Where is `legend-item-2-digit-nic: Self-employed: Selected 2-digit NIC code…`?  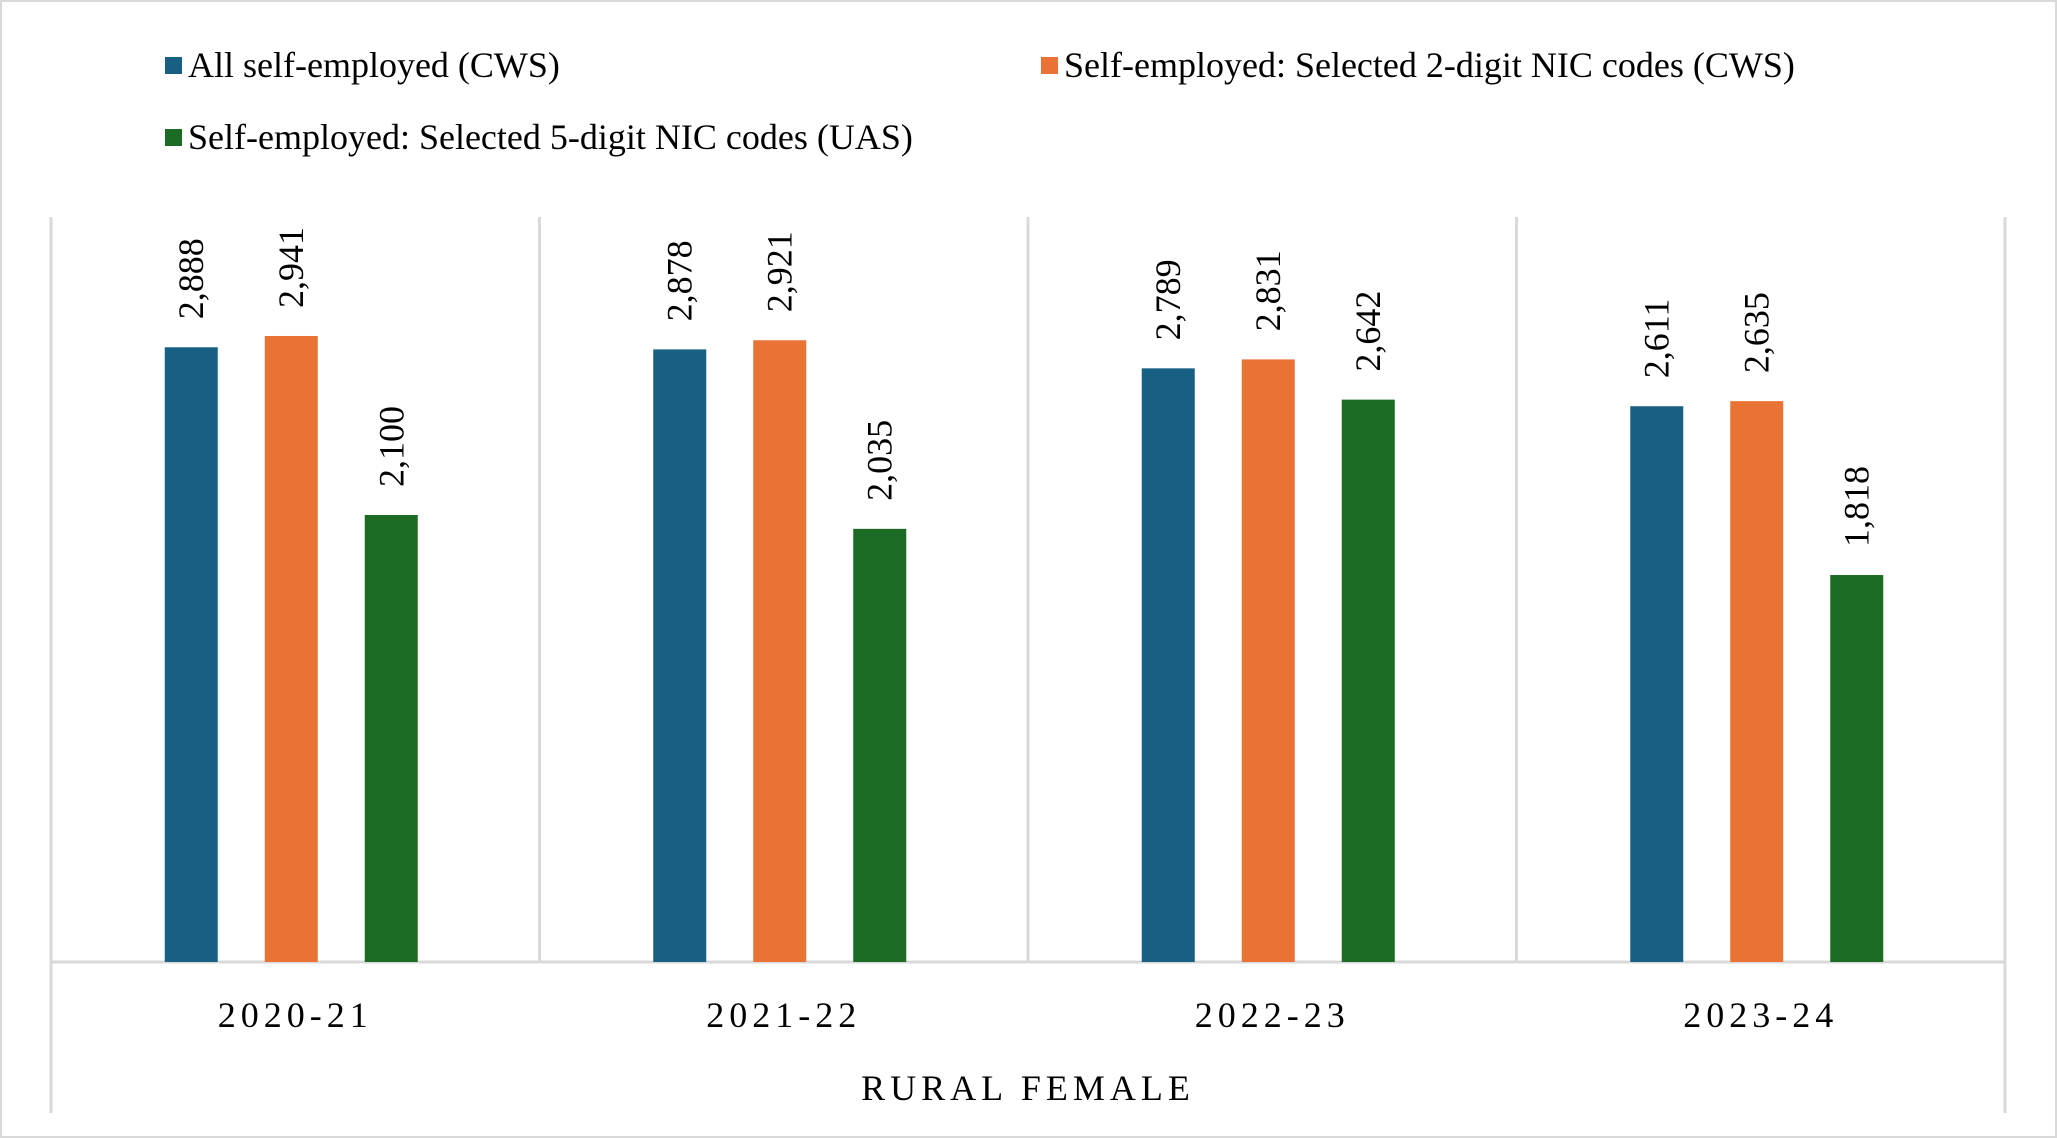
legend-item-2-digit-nic: Self-employed: Selected 2-digit NIC code… is located at coordinates (1418, 65).